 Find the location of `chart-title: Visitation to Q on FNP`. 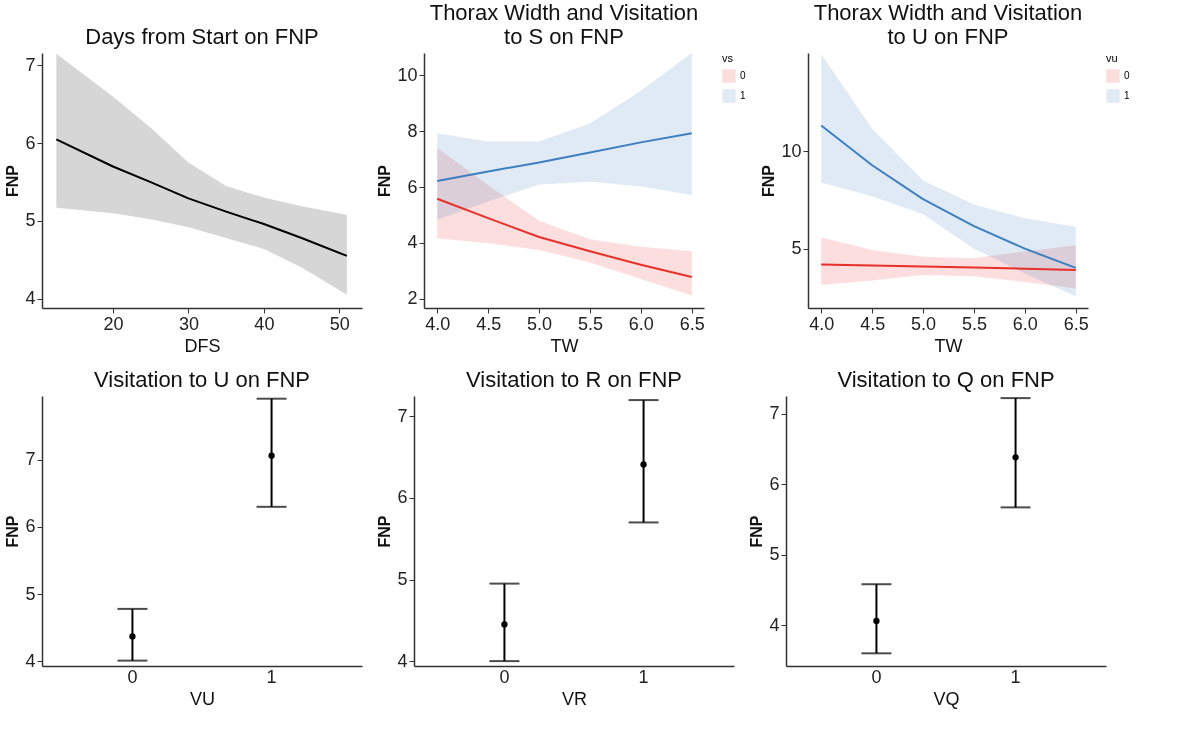

chart-title: Visitation to Q on FNP is located at coordinates (946, 379).